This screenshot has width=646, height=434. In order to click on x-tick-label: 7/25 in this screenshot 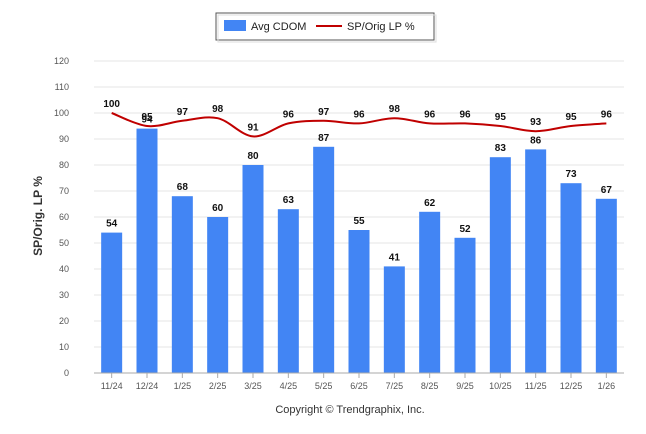, I will do `click(395, 386)`.